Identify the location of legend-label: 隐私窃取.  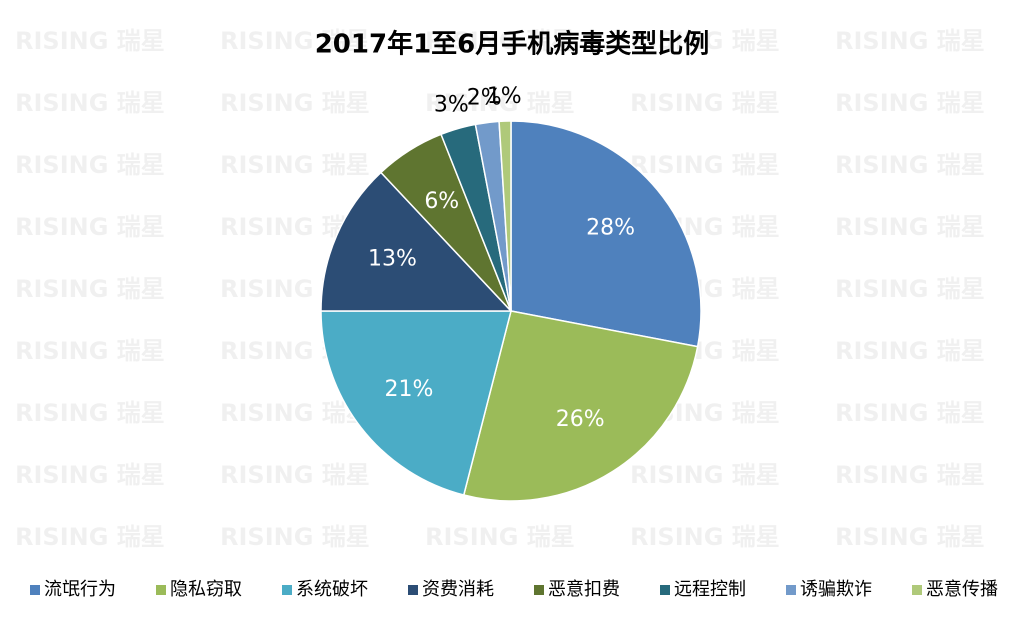
(206, 589).